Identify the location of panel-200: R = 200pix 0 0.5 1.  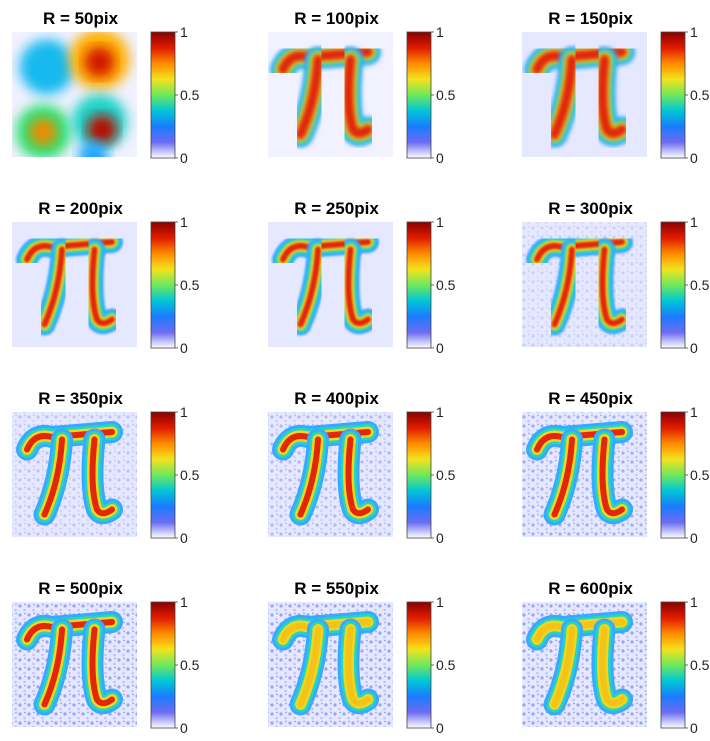
(106, 277).